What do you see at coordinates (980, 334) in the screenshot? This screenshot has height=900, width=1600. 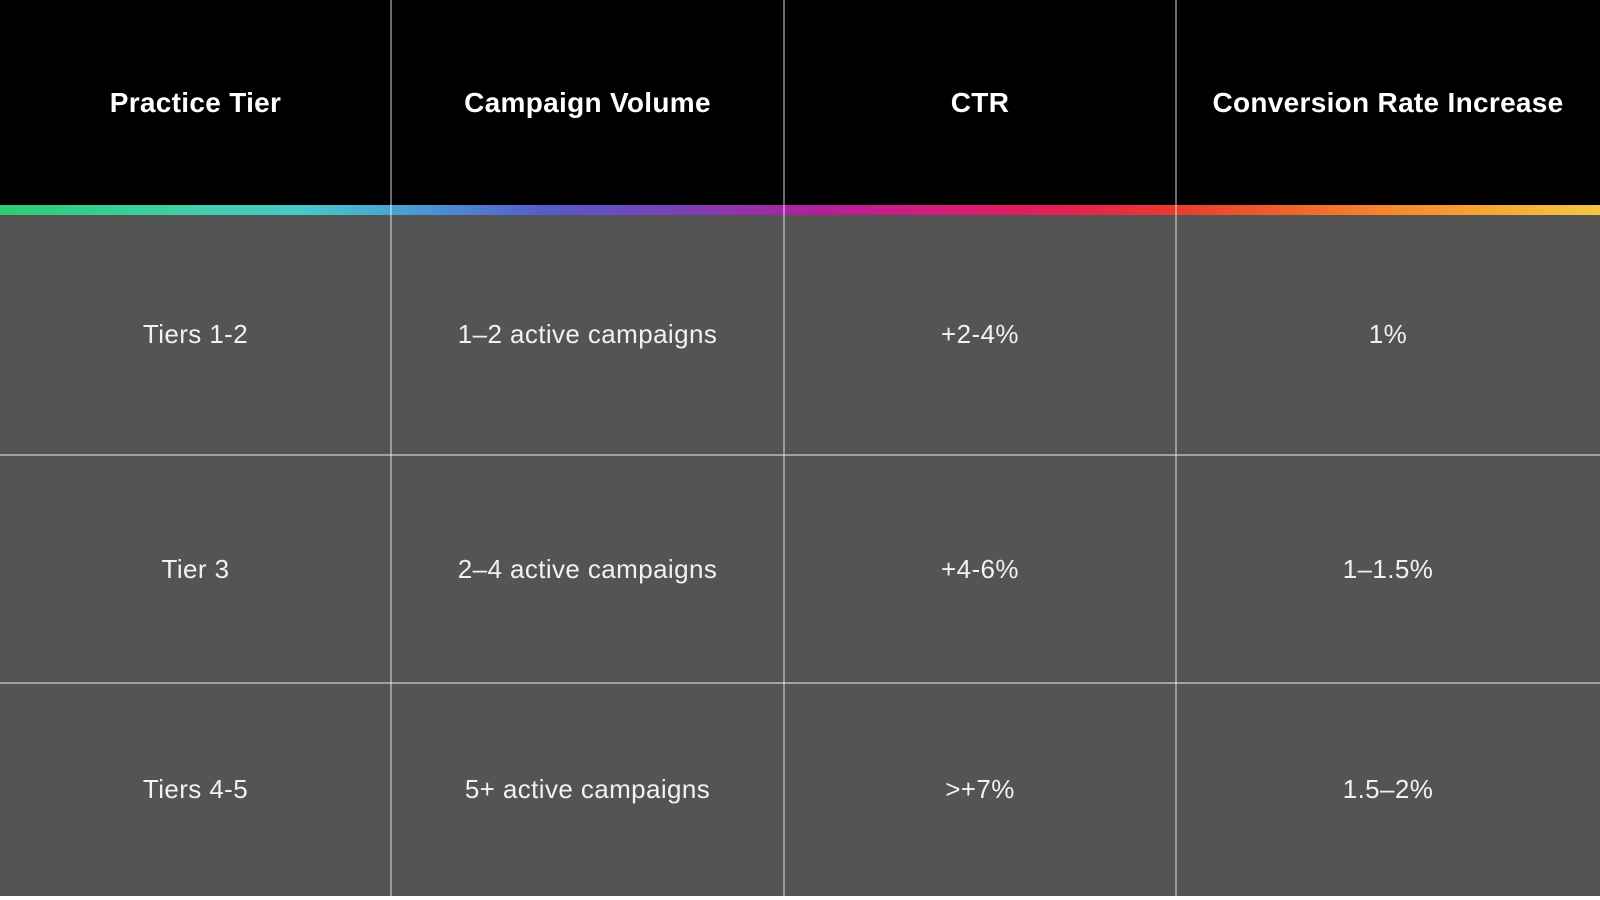 I see `table-cell-ctr: +2-4%` at bounding box center [980, 334].